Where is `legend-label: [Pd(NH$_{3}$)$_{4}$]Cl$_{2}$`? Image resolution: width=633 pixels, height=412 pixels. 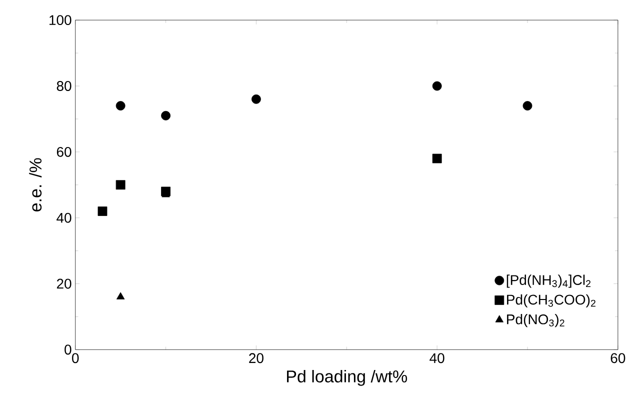
legend-label: [Pd(NH$_{3}$)$_{4}$]Cl$_{2}$ is located at coordinates (548, 281).